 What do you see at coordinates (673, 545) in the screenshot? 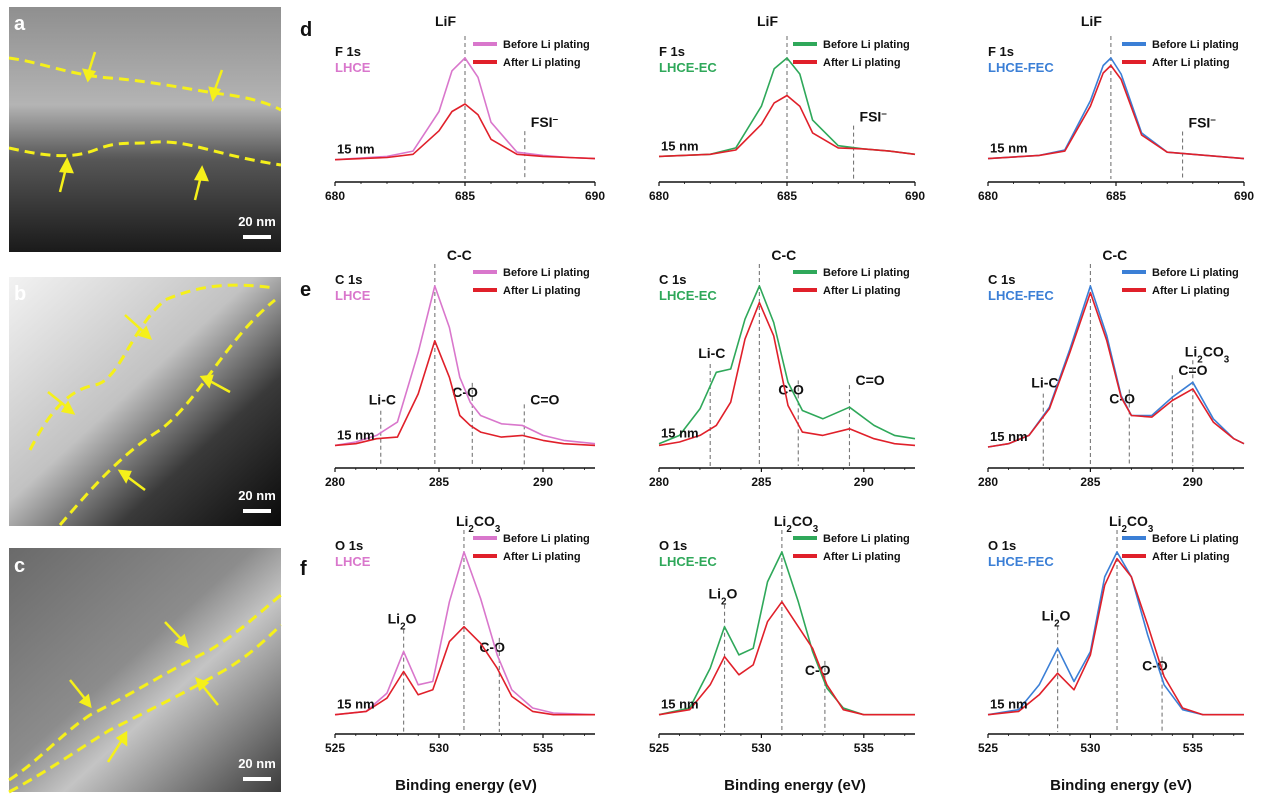
I see `xps-region-label: O 1s` at bounding box center [673, 545].